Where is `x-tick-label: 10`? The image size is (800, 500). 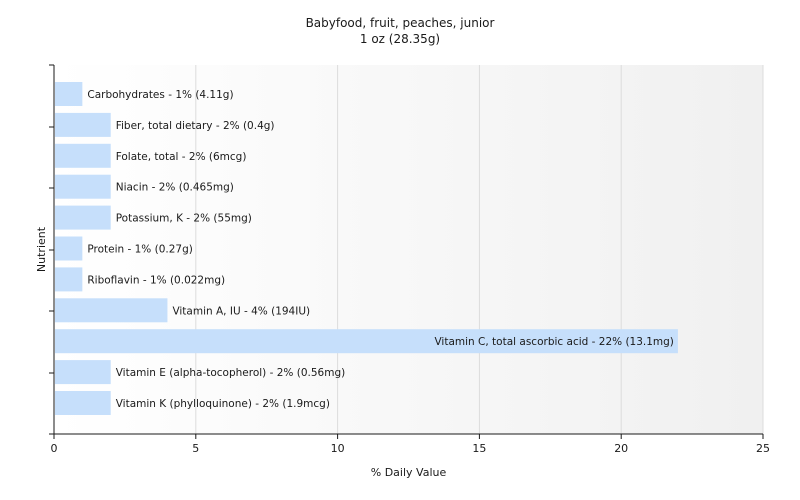 x-tick-label: 10 is located at coordinates (338, 448).